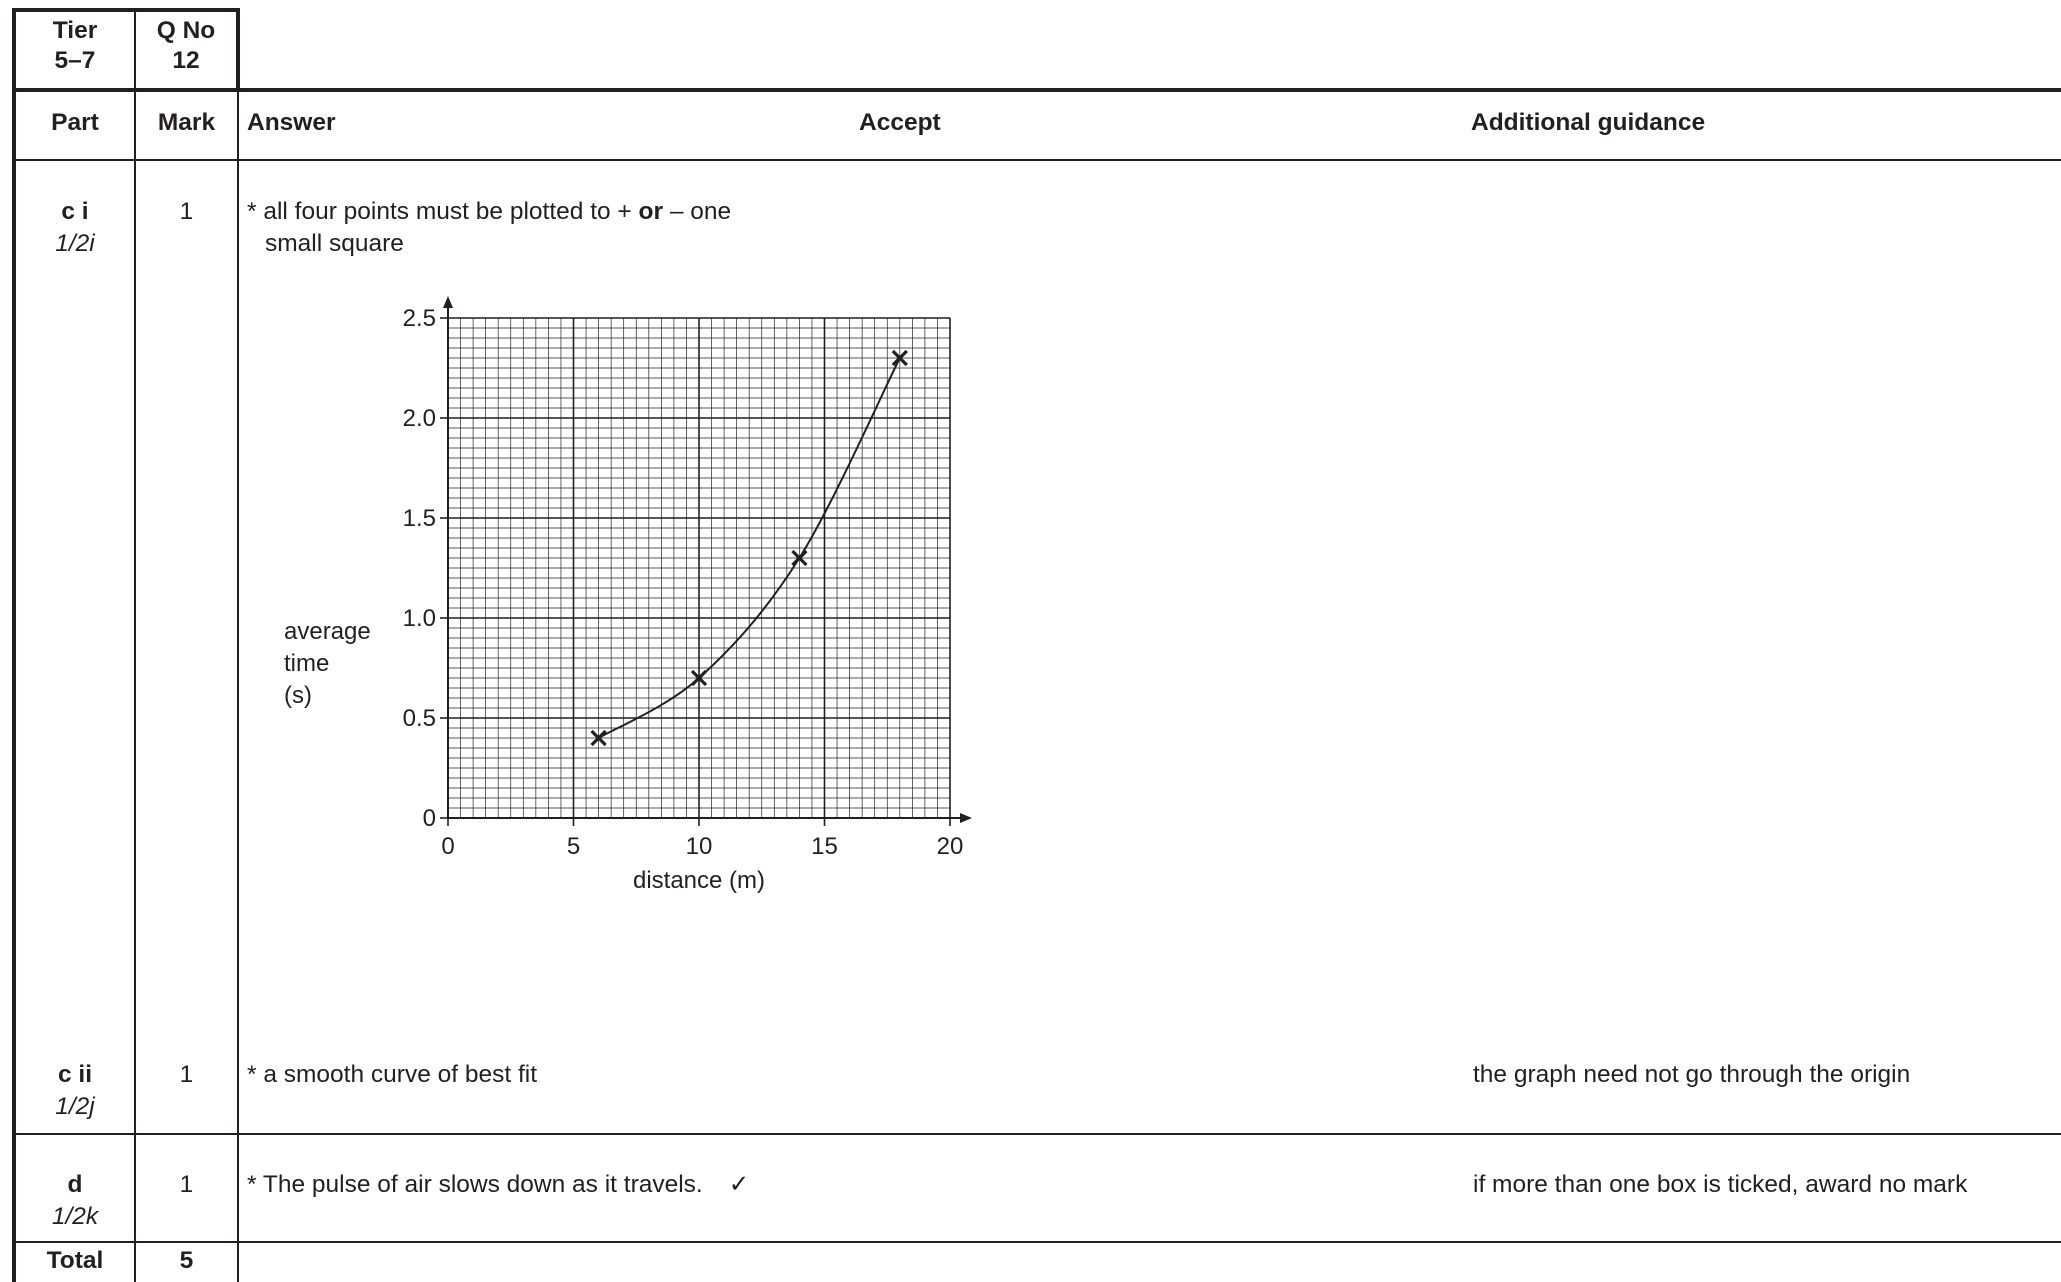  I want to click on column-header-guidance: Additional guidance, so click(1588, 122).